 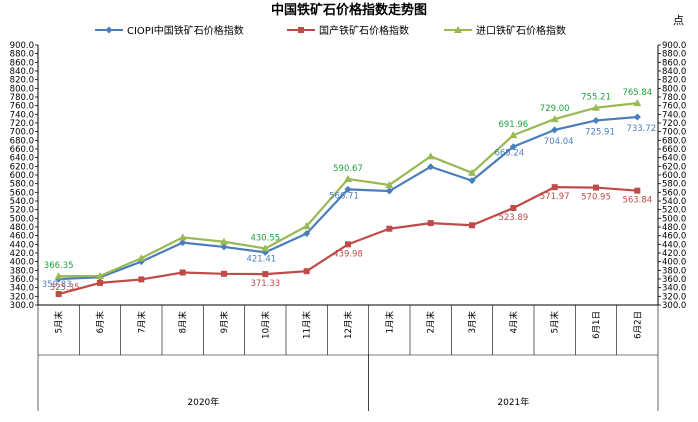 I want to click on x-tick-label: 7月末, so click(x=141, y=322).